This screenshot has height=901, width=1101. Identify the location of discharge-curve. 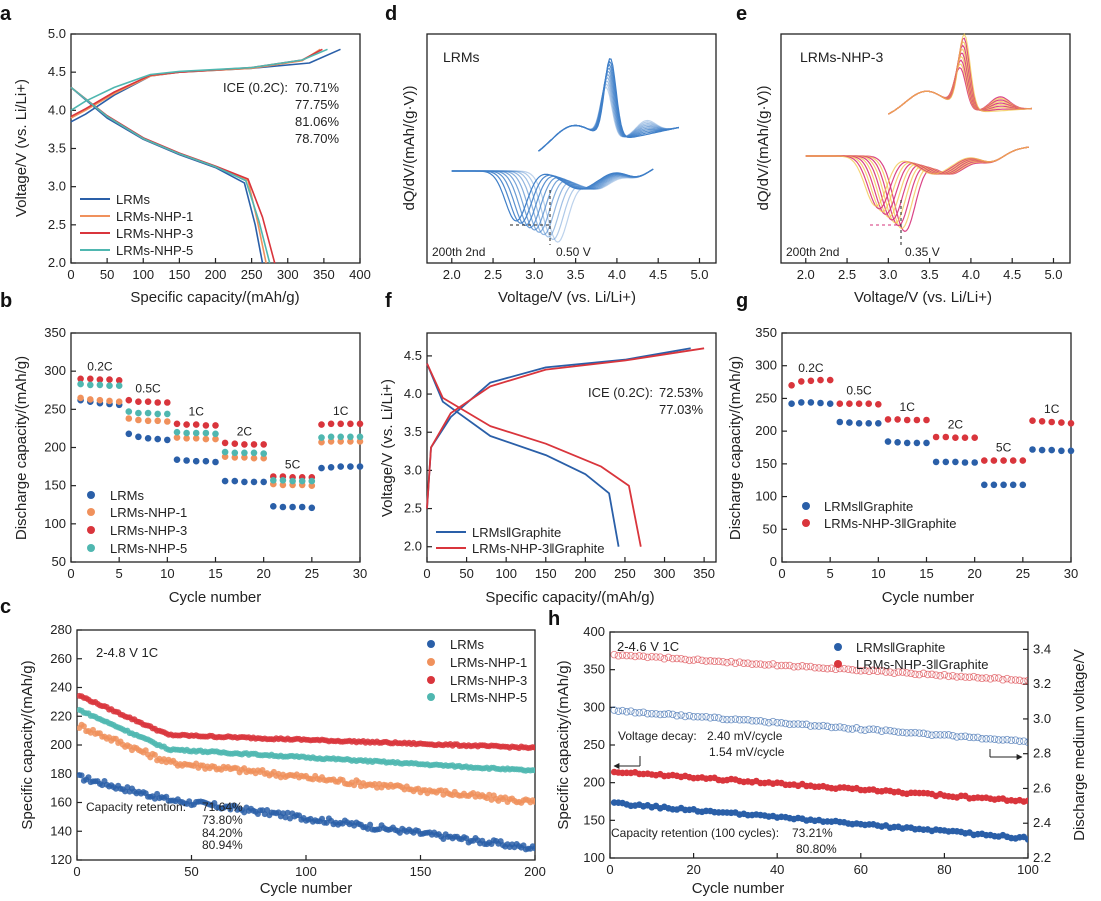
(917, 188).